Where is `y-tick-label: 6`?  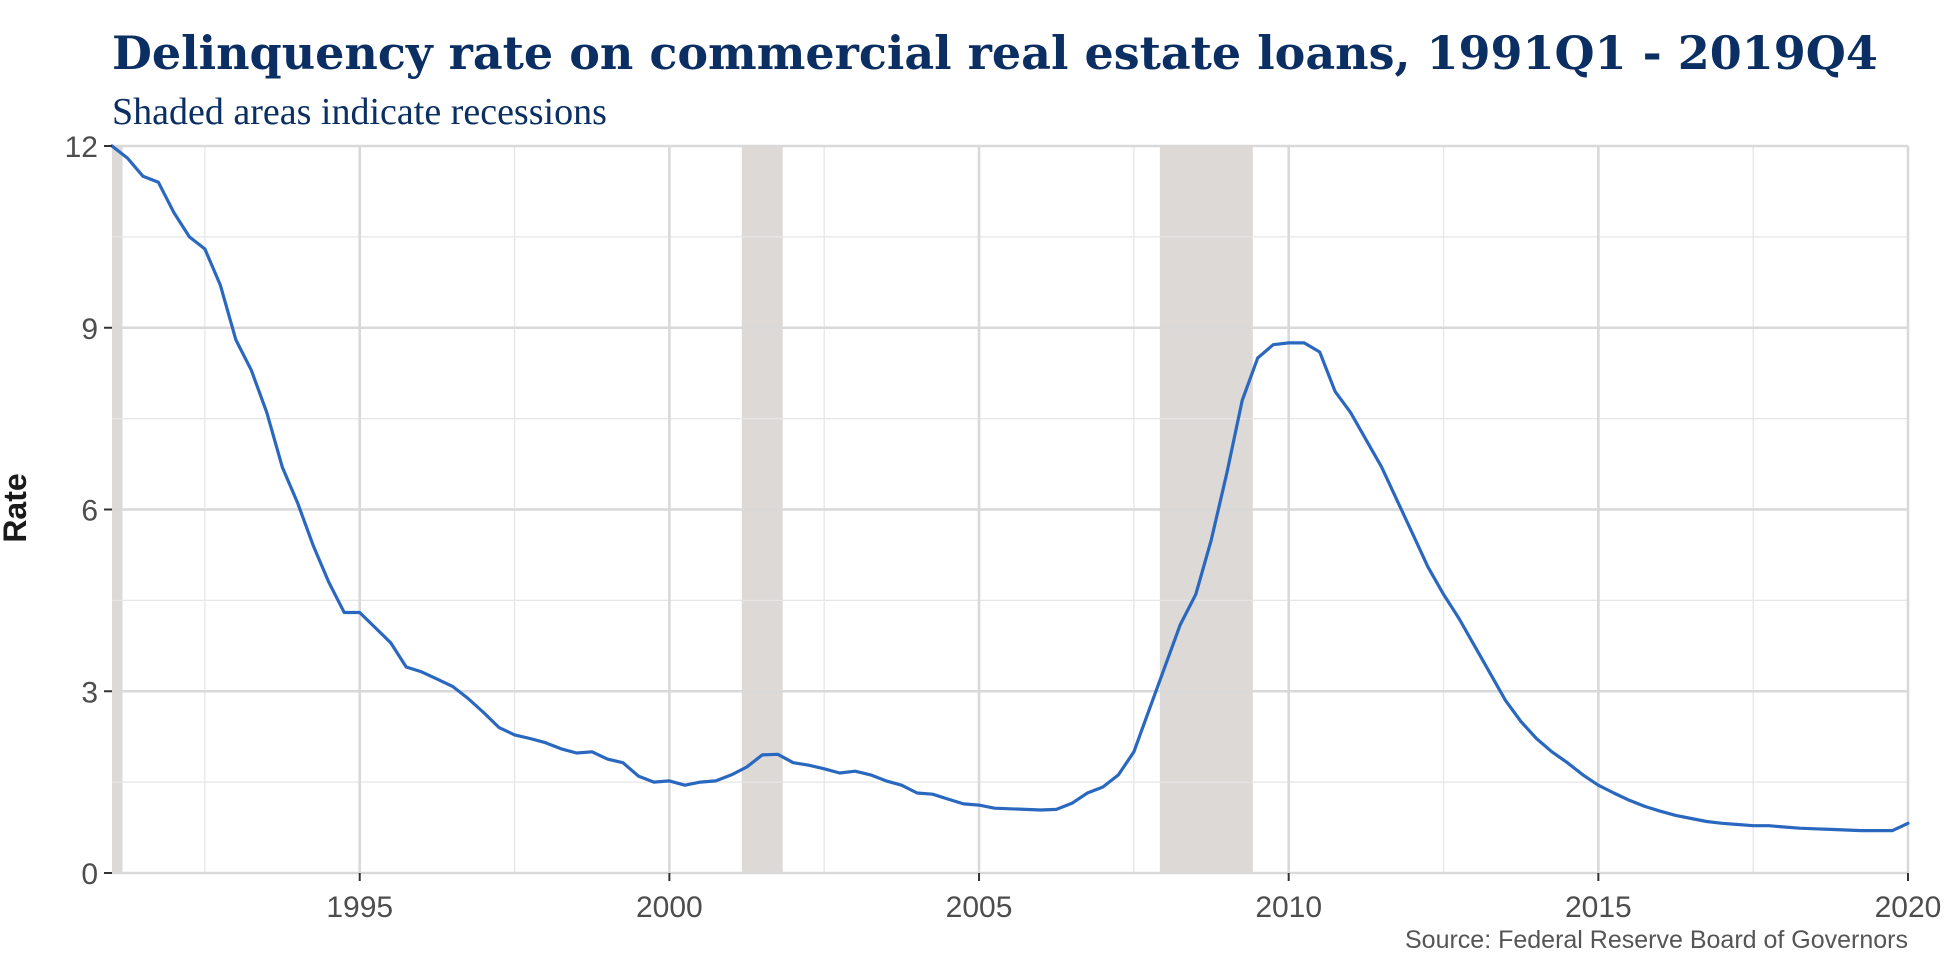
y-tick-label: 6 is located at coordinates (89, 511).